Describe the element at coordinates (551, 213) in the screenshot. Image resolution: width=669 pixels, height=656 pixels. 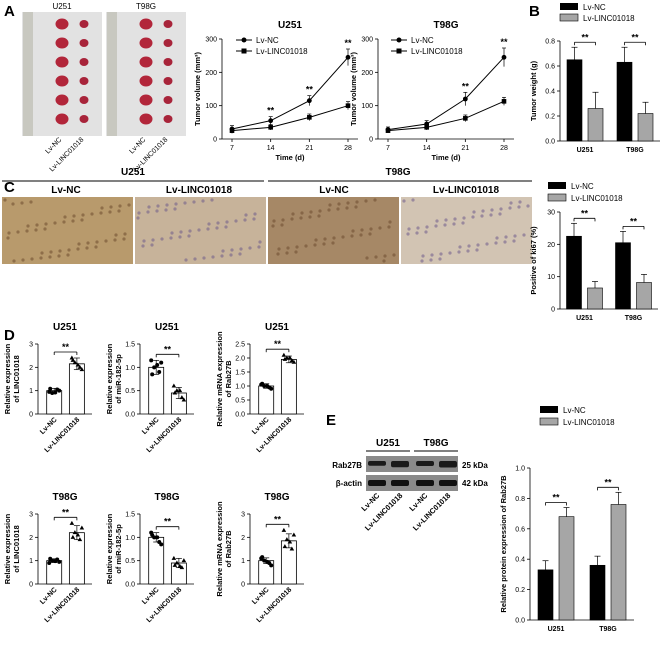
I see `y-tick-label: 30` at that location.